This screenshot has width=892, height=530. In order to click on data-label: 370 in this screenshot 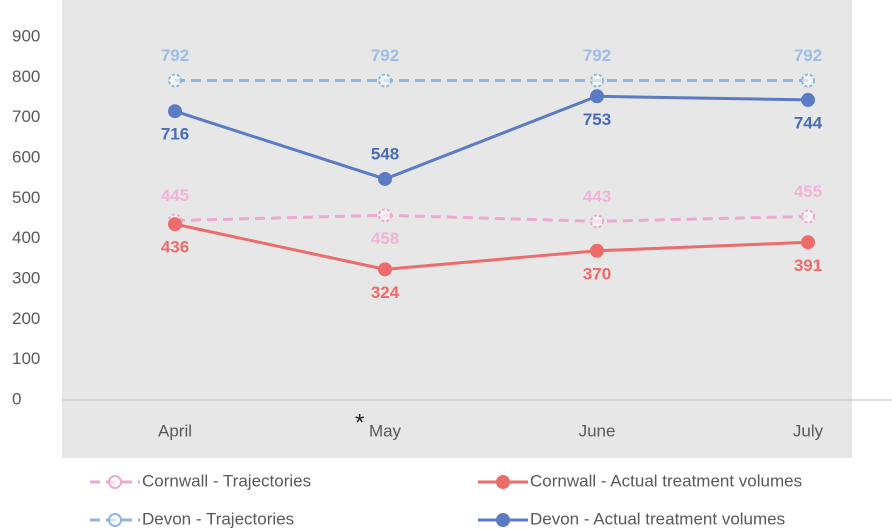, I will do `click(597, 273)`.